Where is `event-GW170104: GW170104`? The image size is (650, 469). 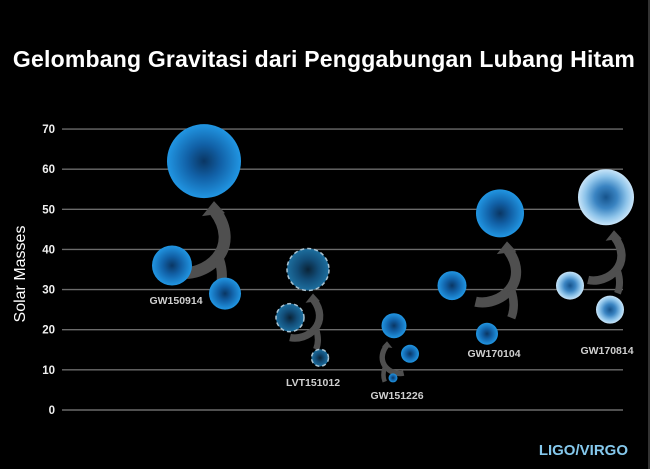 event-GW170104: GW170104 is located at coordinates (480, 274).